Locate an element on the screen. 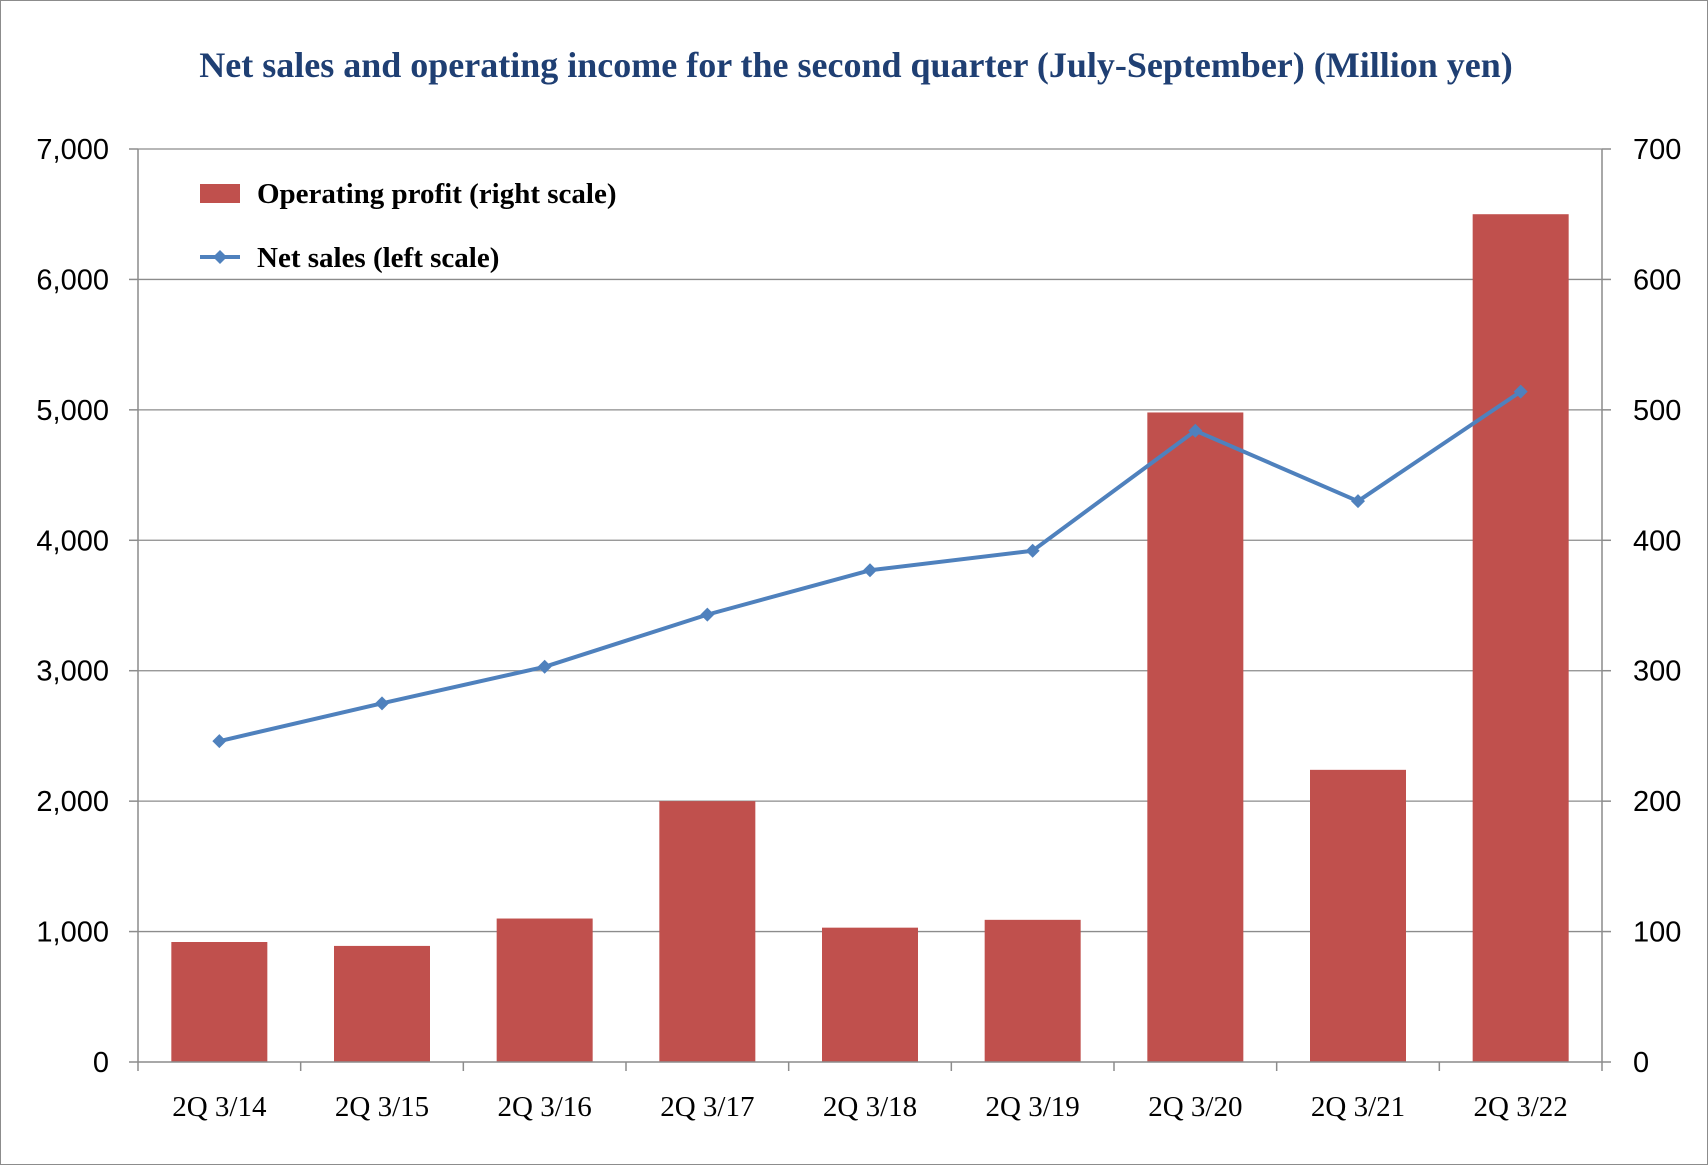  category-label: 2Q 3/22 is located at coordinates (1521, 1107).